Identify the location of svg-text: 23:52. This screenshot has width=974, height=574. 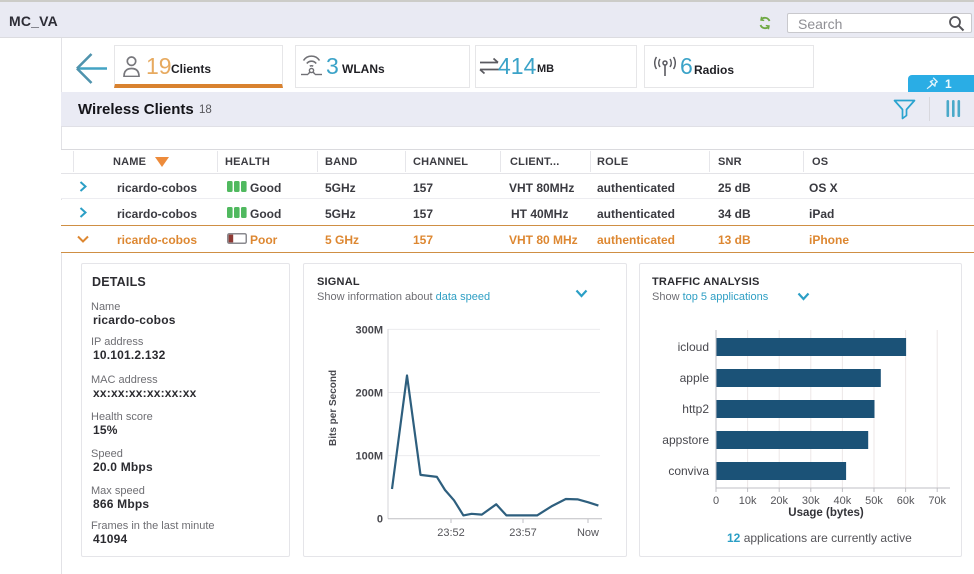
(451, 533).